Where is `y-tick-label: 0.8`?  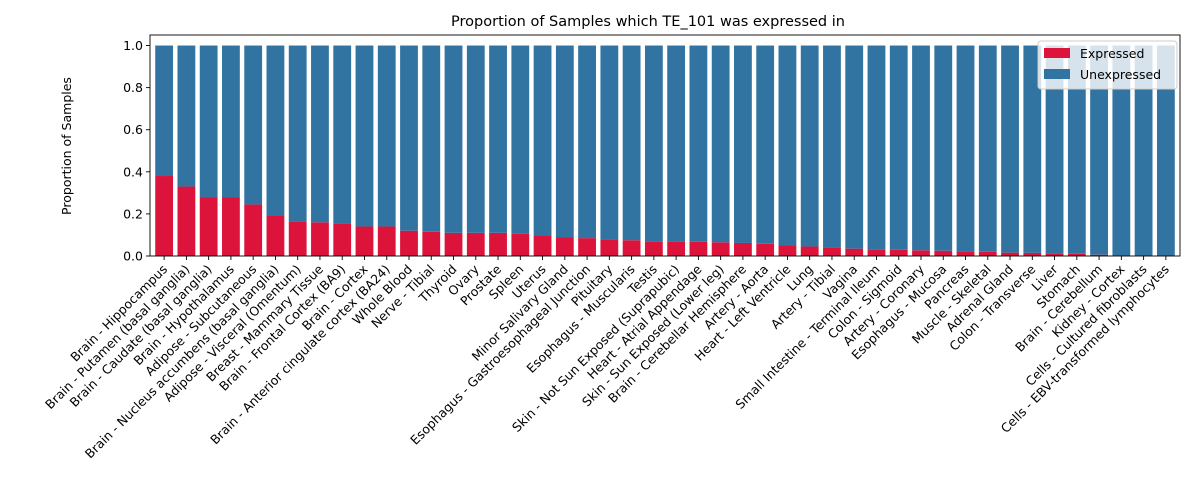 y-tick-label: 0.8 is located at coordinates (133, 87).